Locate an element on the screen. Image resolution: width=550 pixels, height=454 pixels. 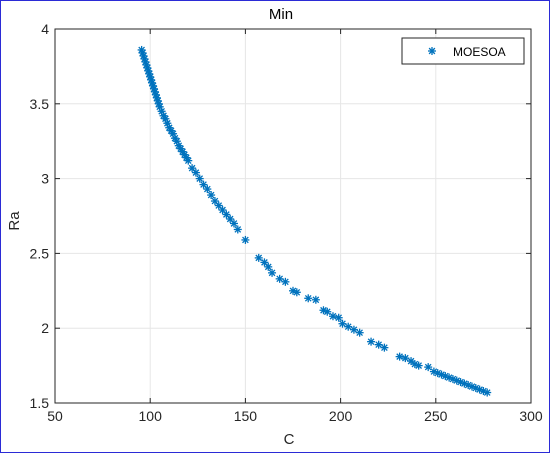
legend-marker-symbol is located at coordinates (432, 51).